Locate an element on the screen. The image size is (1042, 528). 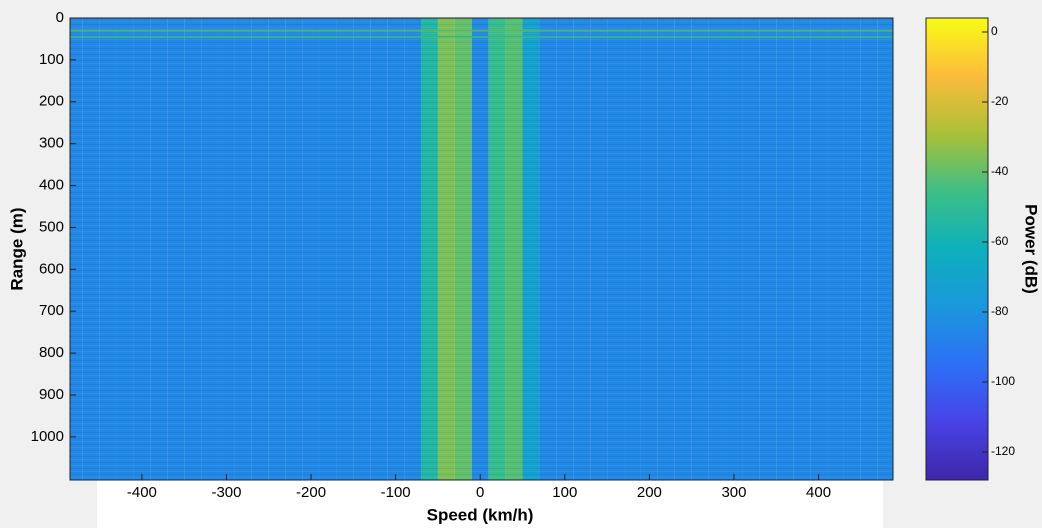
y-tick-label: 200 is located at coordinates (51, 101).